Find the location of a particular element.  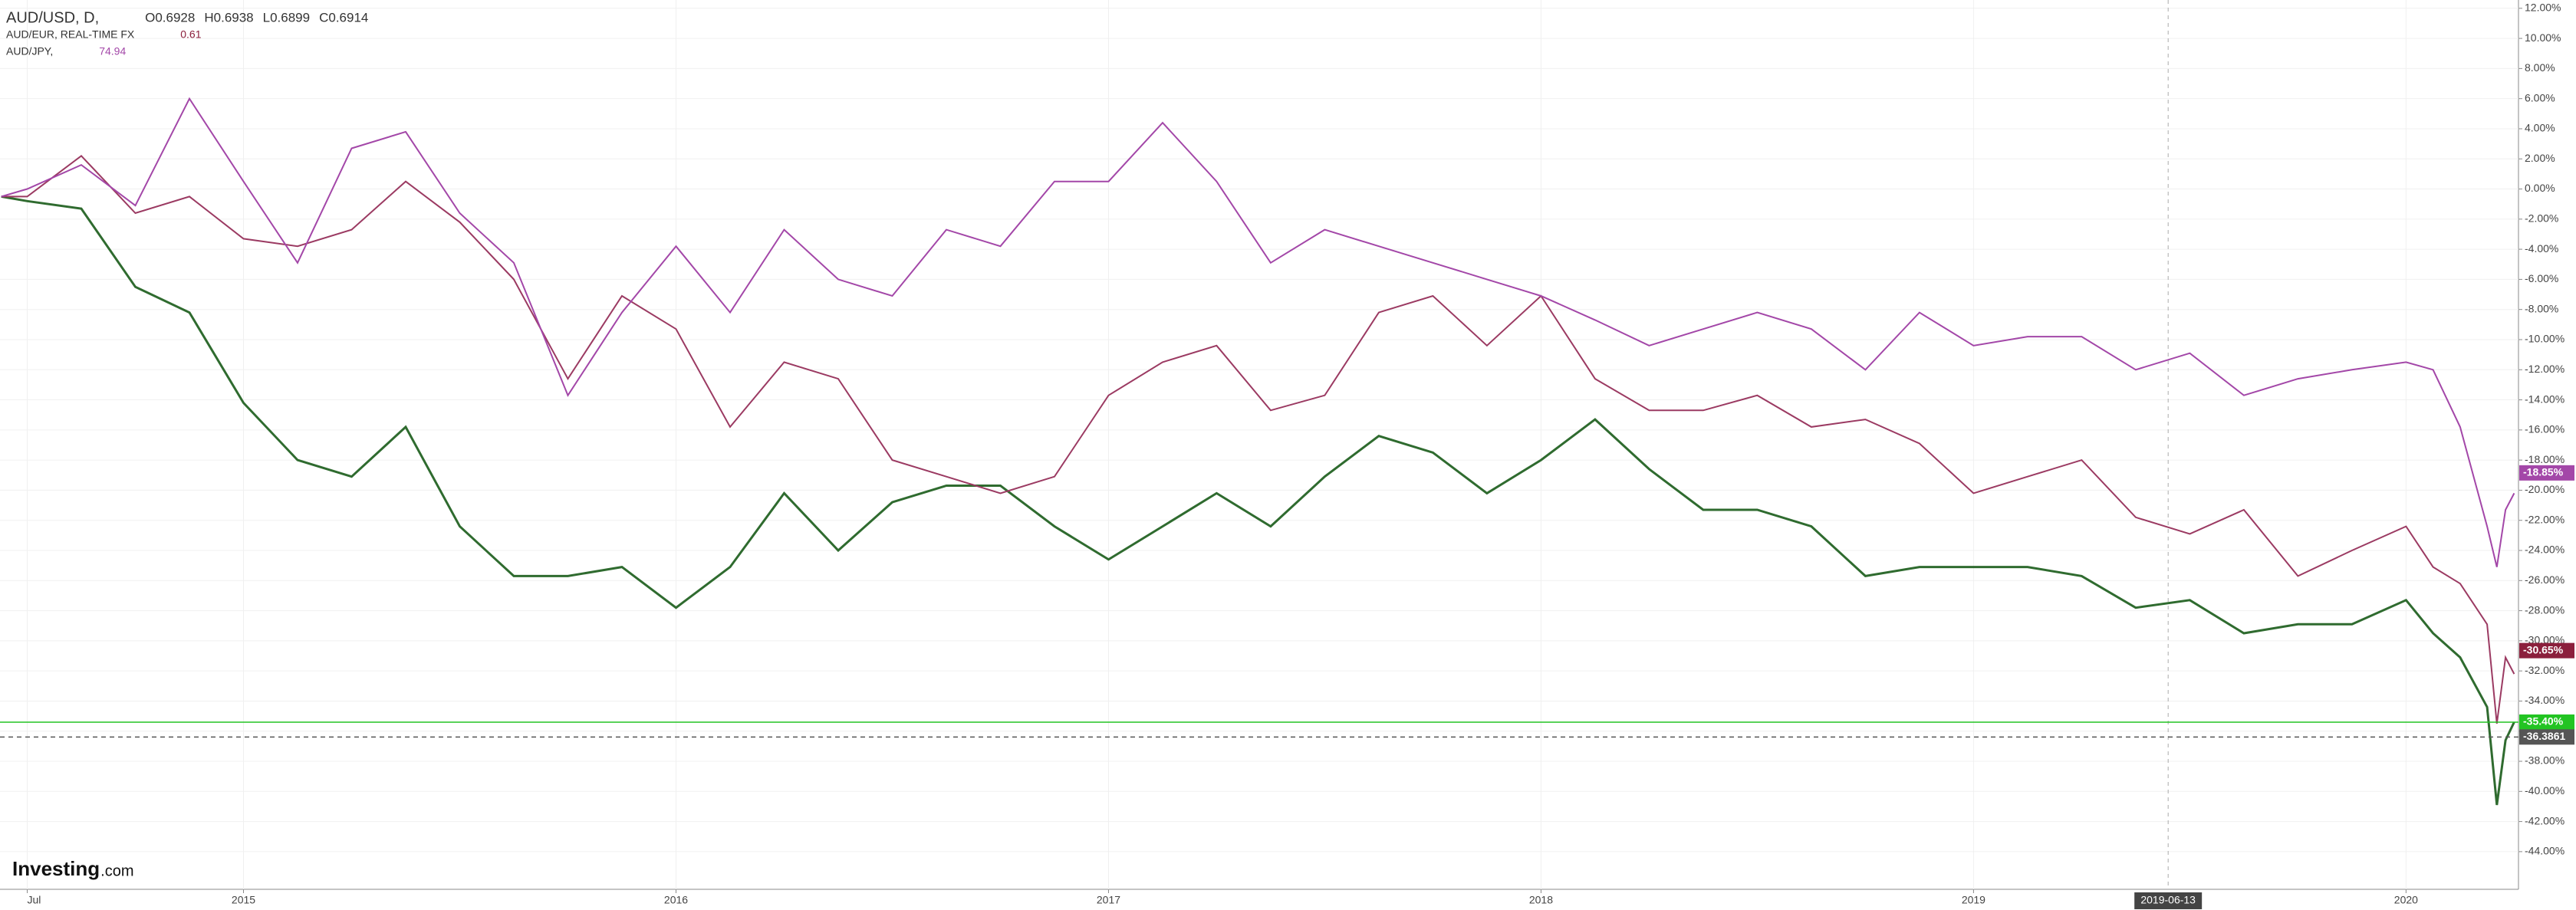

legend-value: C0.6914 is located at coordinates (343, 17).